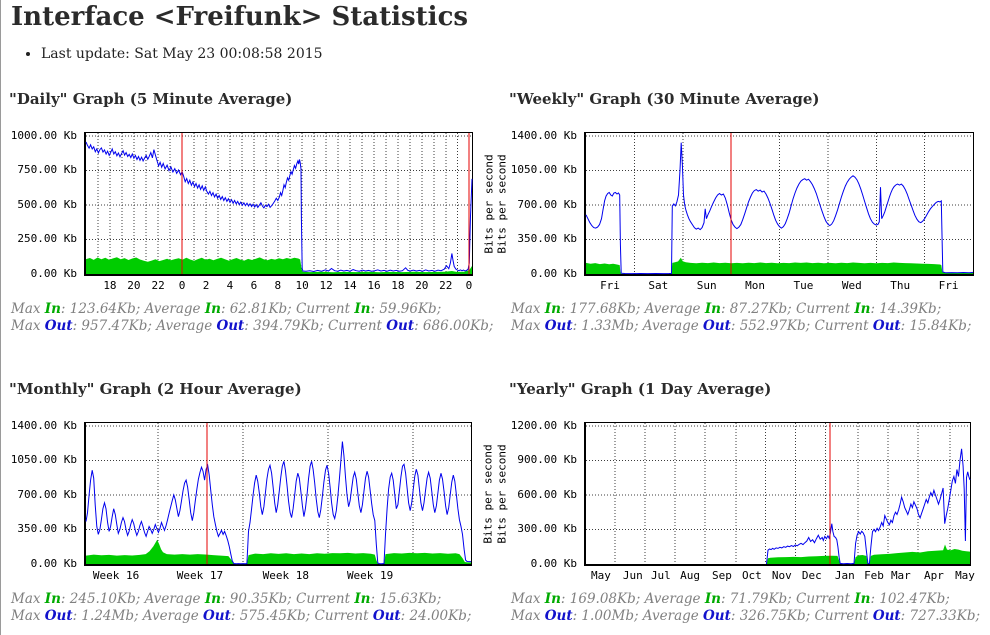 This screenshot has height=635, width=990. Describe the element at coordinates (370, 575) in the screenshot. I see `monthly-xtick-label: Week 19` at that location.